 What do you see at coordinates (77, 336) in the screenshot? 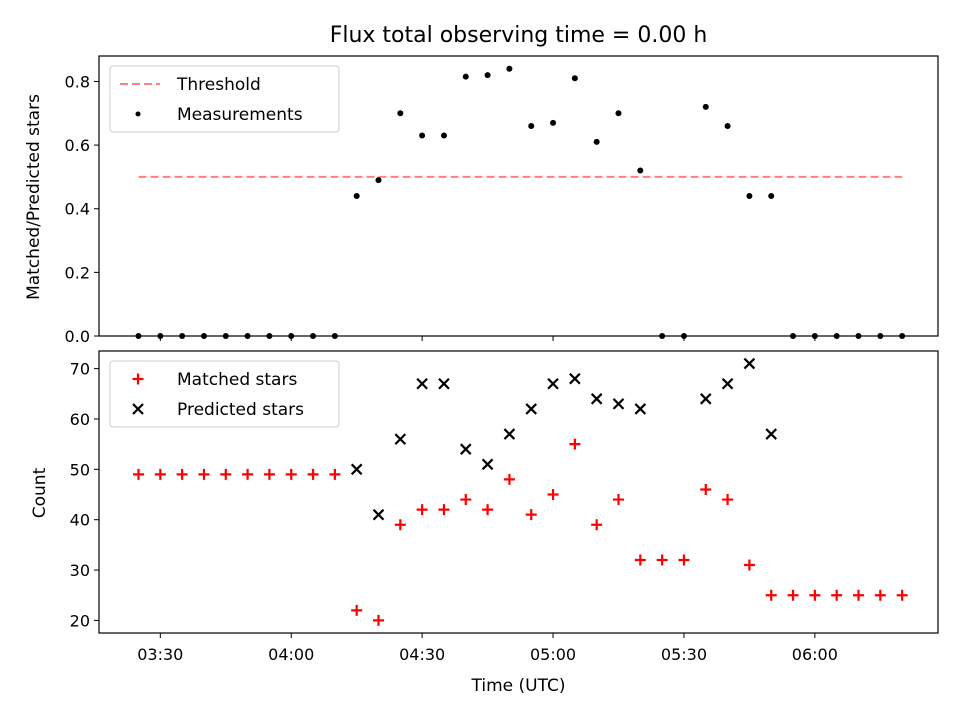
I see `top-y-tick-label: 0.0` at bounding box center [77, 336].